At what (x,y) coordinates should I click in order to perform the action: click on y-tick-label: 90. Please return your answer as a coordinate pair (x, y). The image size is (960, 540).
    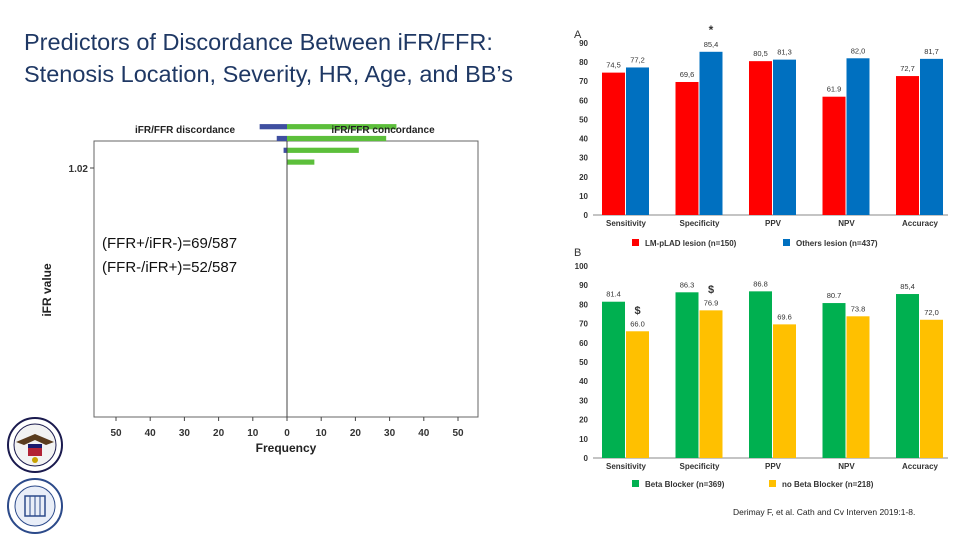
    Looking at the image, I should click on (583, 285).